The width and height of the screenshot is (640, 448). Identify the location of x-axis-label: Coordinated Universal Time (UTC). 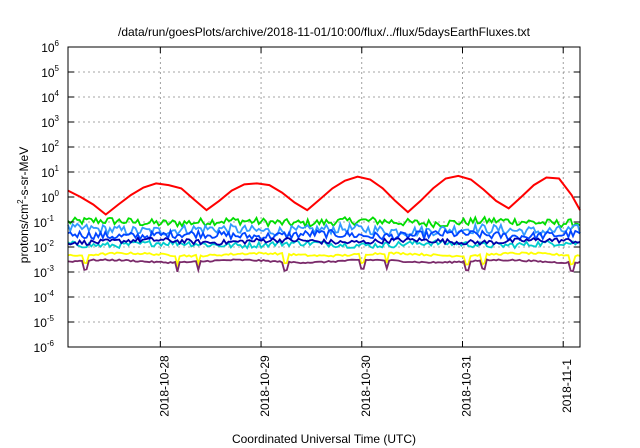
(324, 439).